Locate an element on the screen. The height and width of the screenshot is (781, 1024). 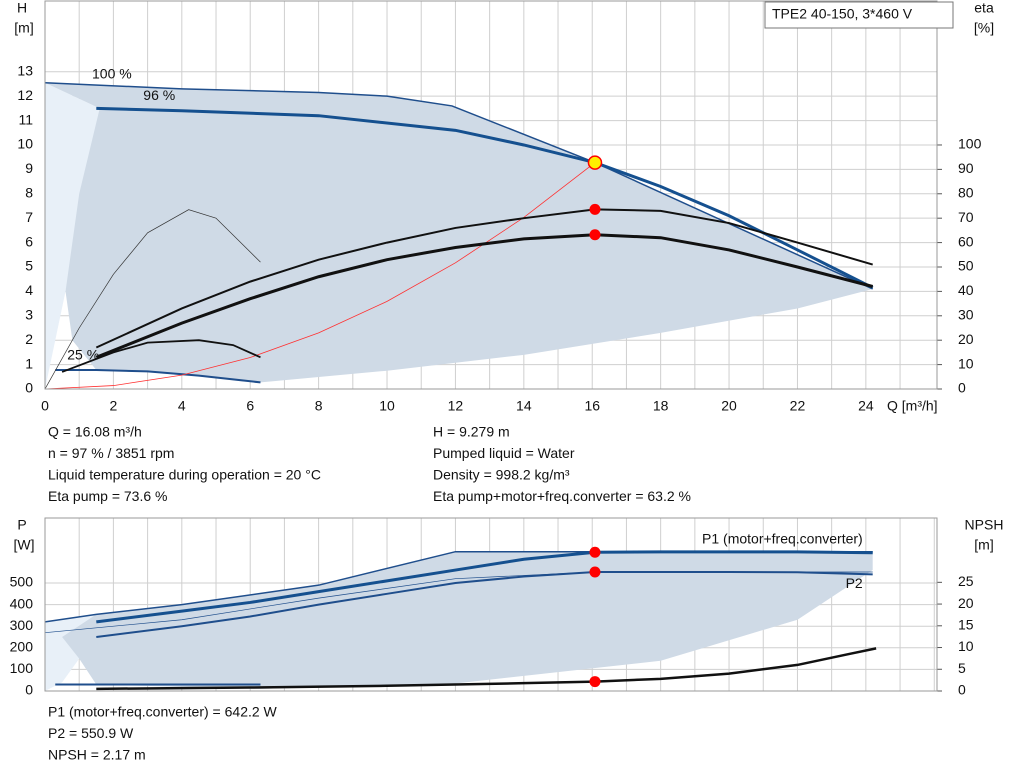
y-tick-label: 400 is located at coordinates (22, 603).